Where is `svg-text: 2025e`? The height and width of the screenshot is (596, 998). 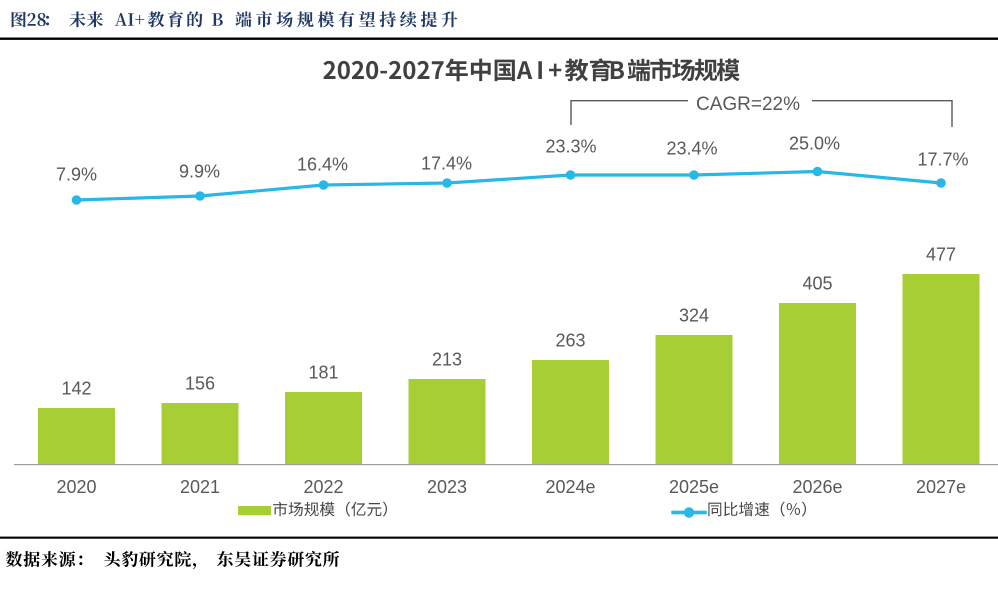
svg-text: 2025e is located at coordinates (694, 487).